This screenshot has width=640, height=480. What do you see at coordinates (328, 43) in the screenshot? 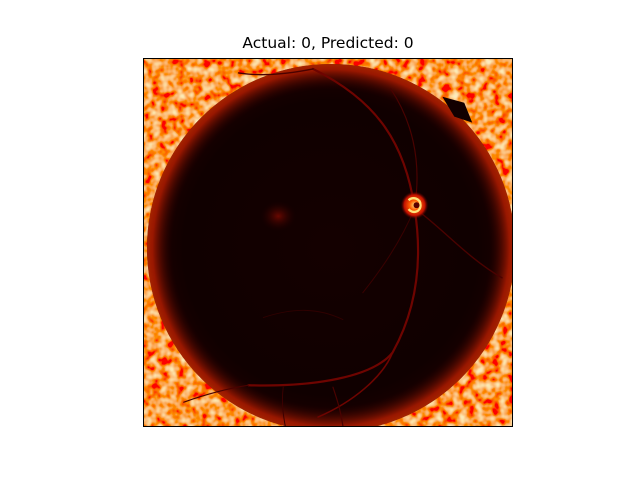
I see `plot-title: Actual: 0, Predicted: 0` at bounding box center [328, 43].